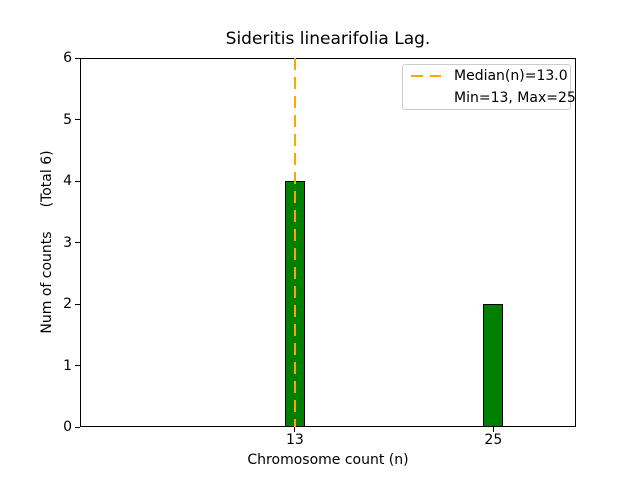  I want to click on x-axis-label: Chromosome count (n), so click(328, 460).